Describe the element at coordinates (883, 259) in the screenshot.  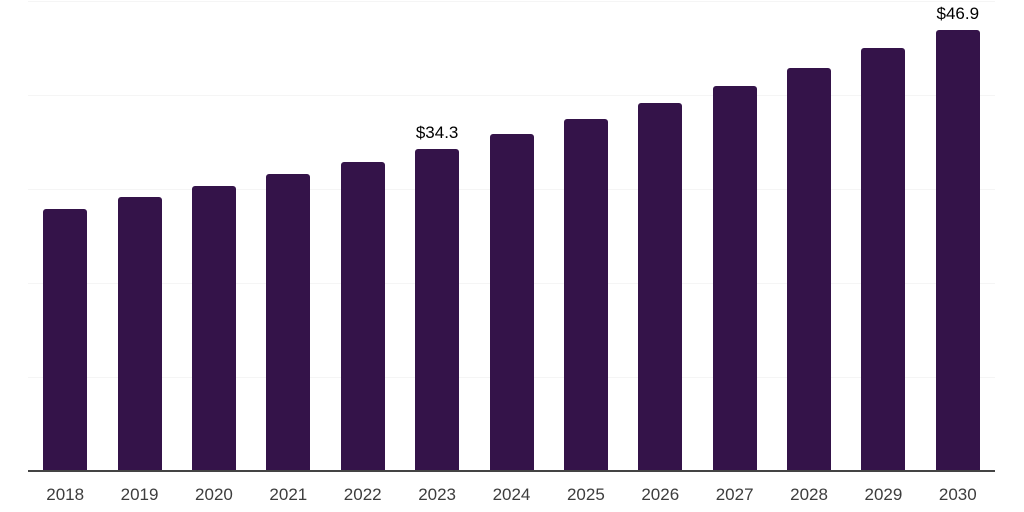
I see `bar-2029` at that location.